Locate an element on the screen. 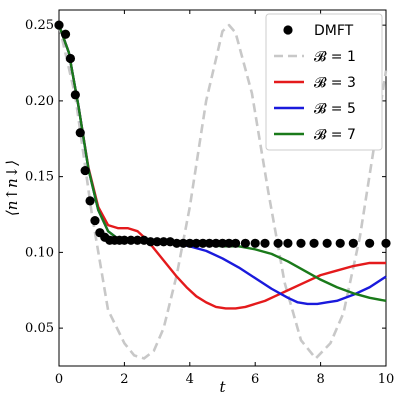  legend-box is located at coordinates (324, 82).